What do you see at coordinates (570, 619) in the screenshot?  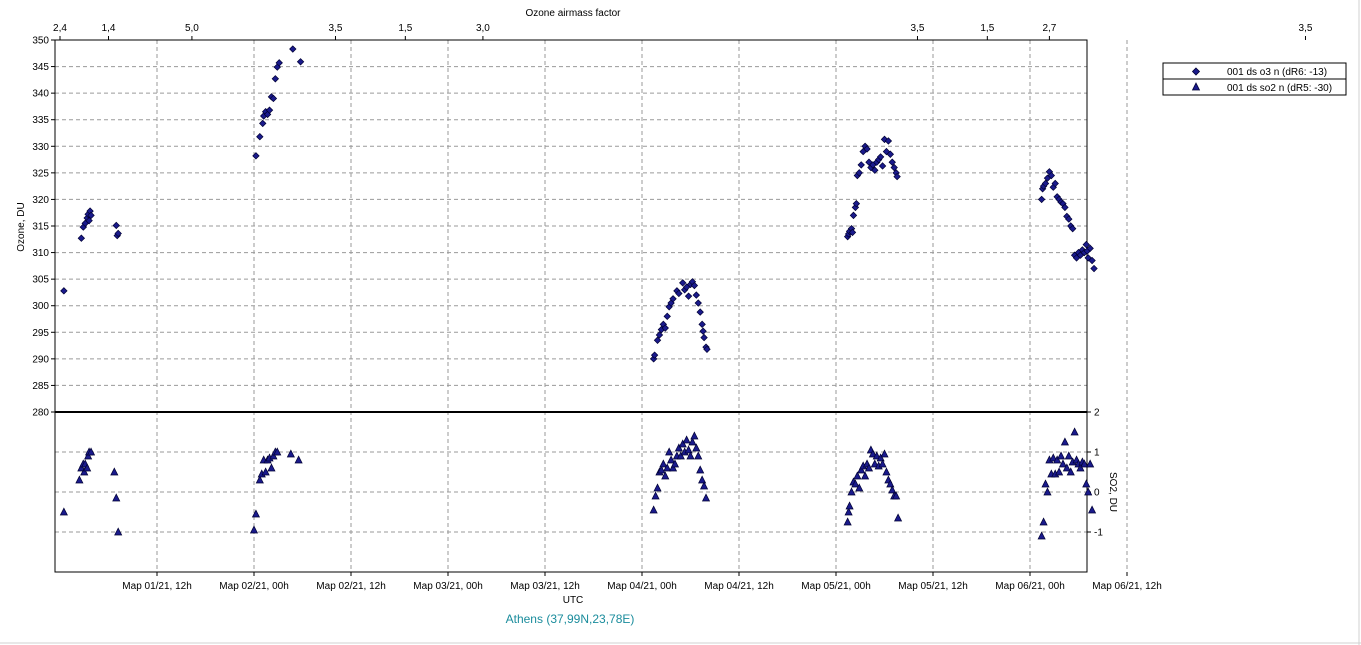 I see `location-label: Athens (37,99N,23,78E)` at bounding box center [570, 619].